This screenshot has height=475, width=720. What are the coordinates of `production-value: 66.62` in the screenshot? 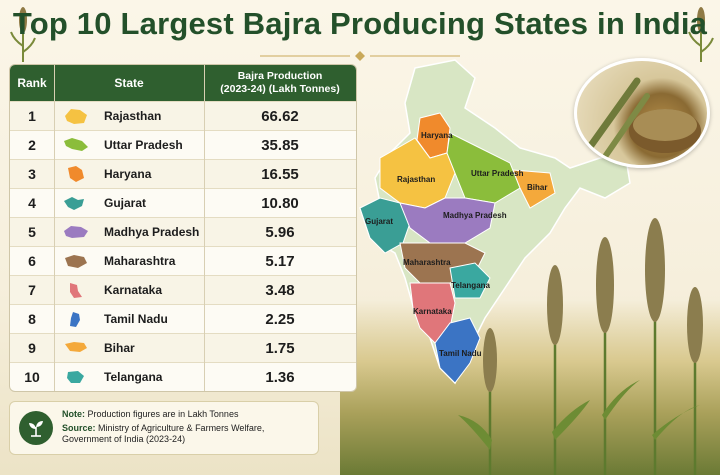 It's located at (280, 116).